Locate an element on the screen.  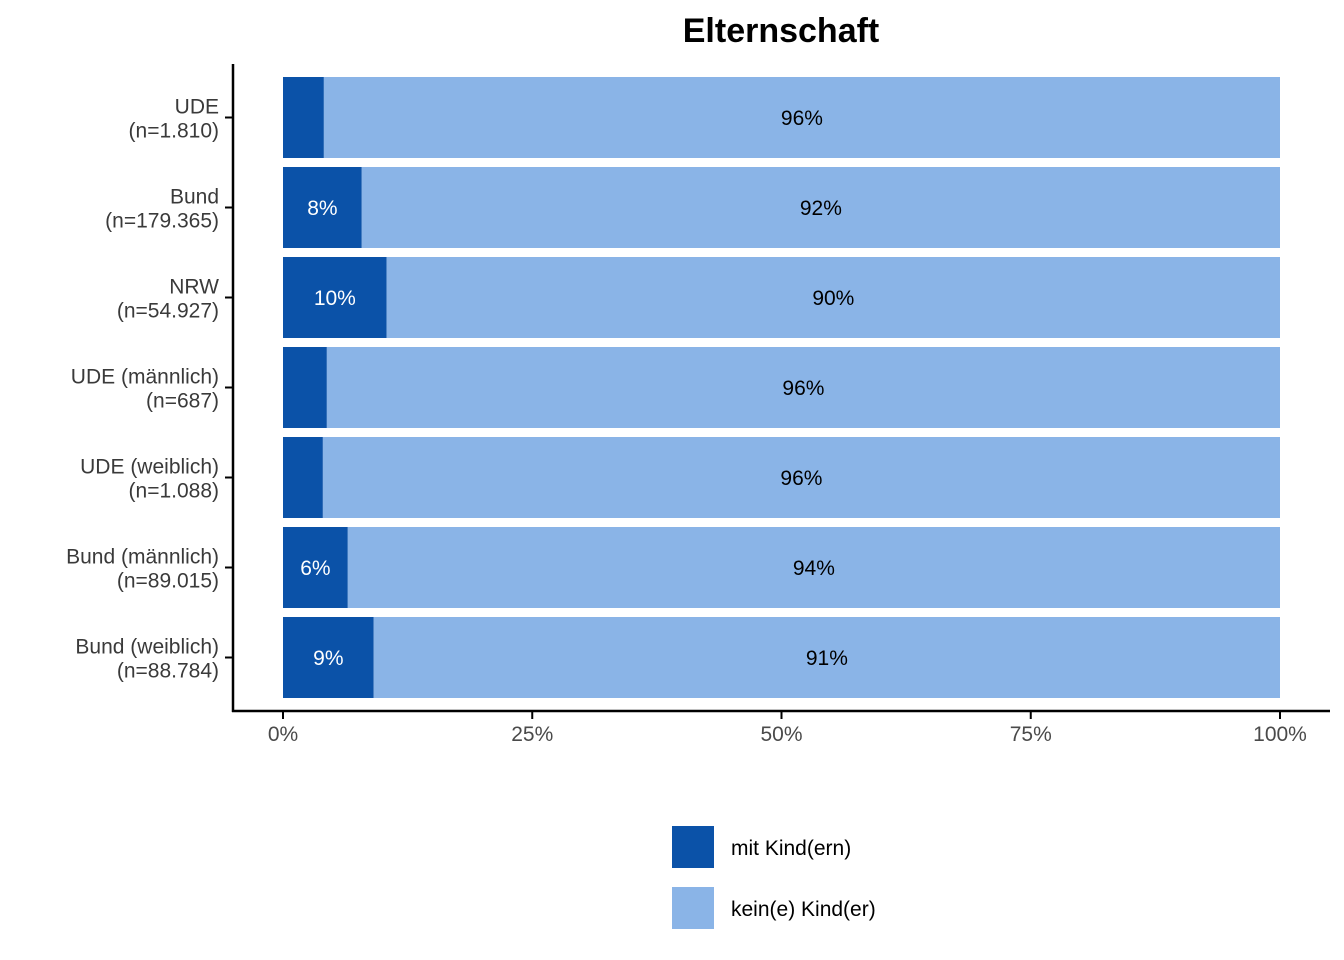
legend: mit Kind(ern) kein(e) Kind(er) is located at coordinates (774, 877).